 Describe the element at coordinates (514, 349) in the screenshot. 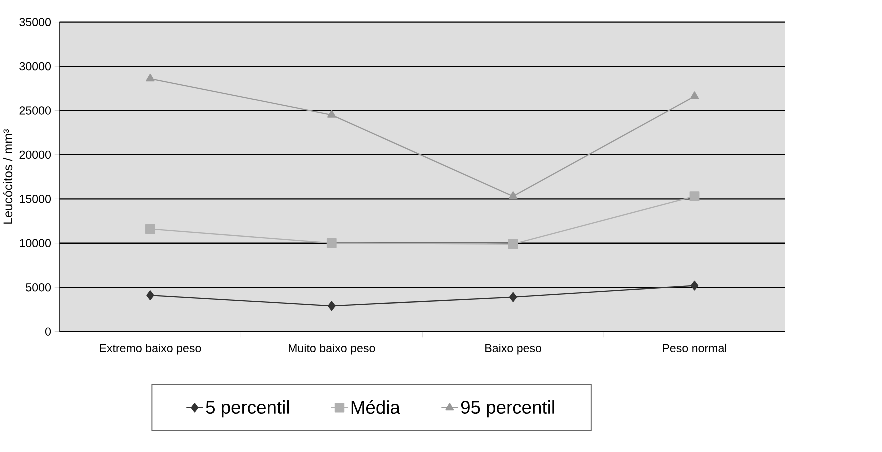

I see `x-tick-label: Baixo peso` at that location.